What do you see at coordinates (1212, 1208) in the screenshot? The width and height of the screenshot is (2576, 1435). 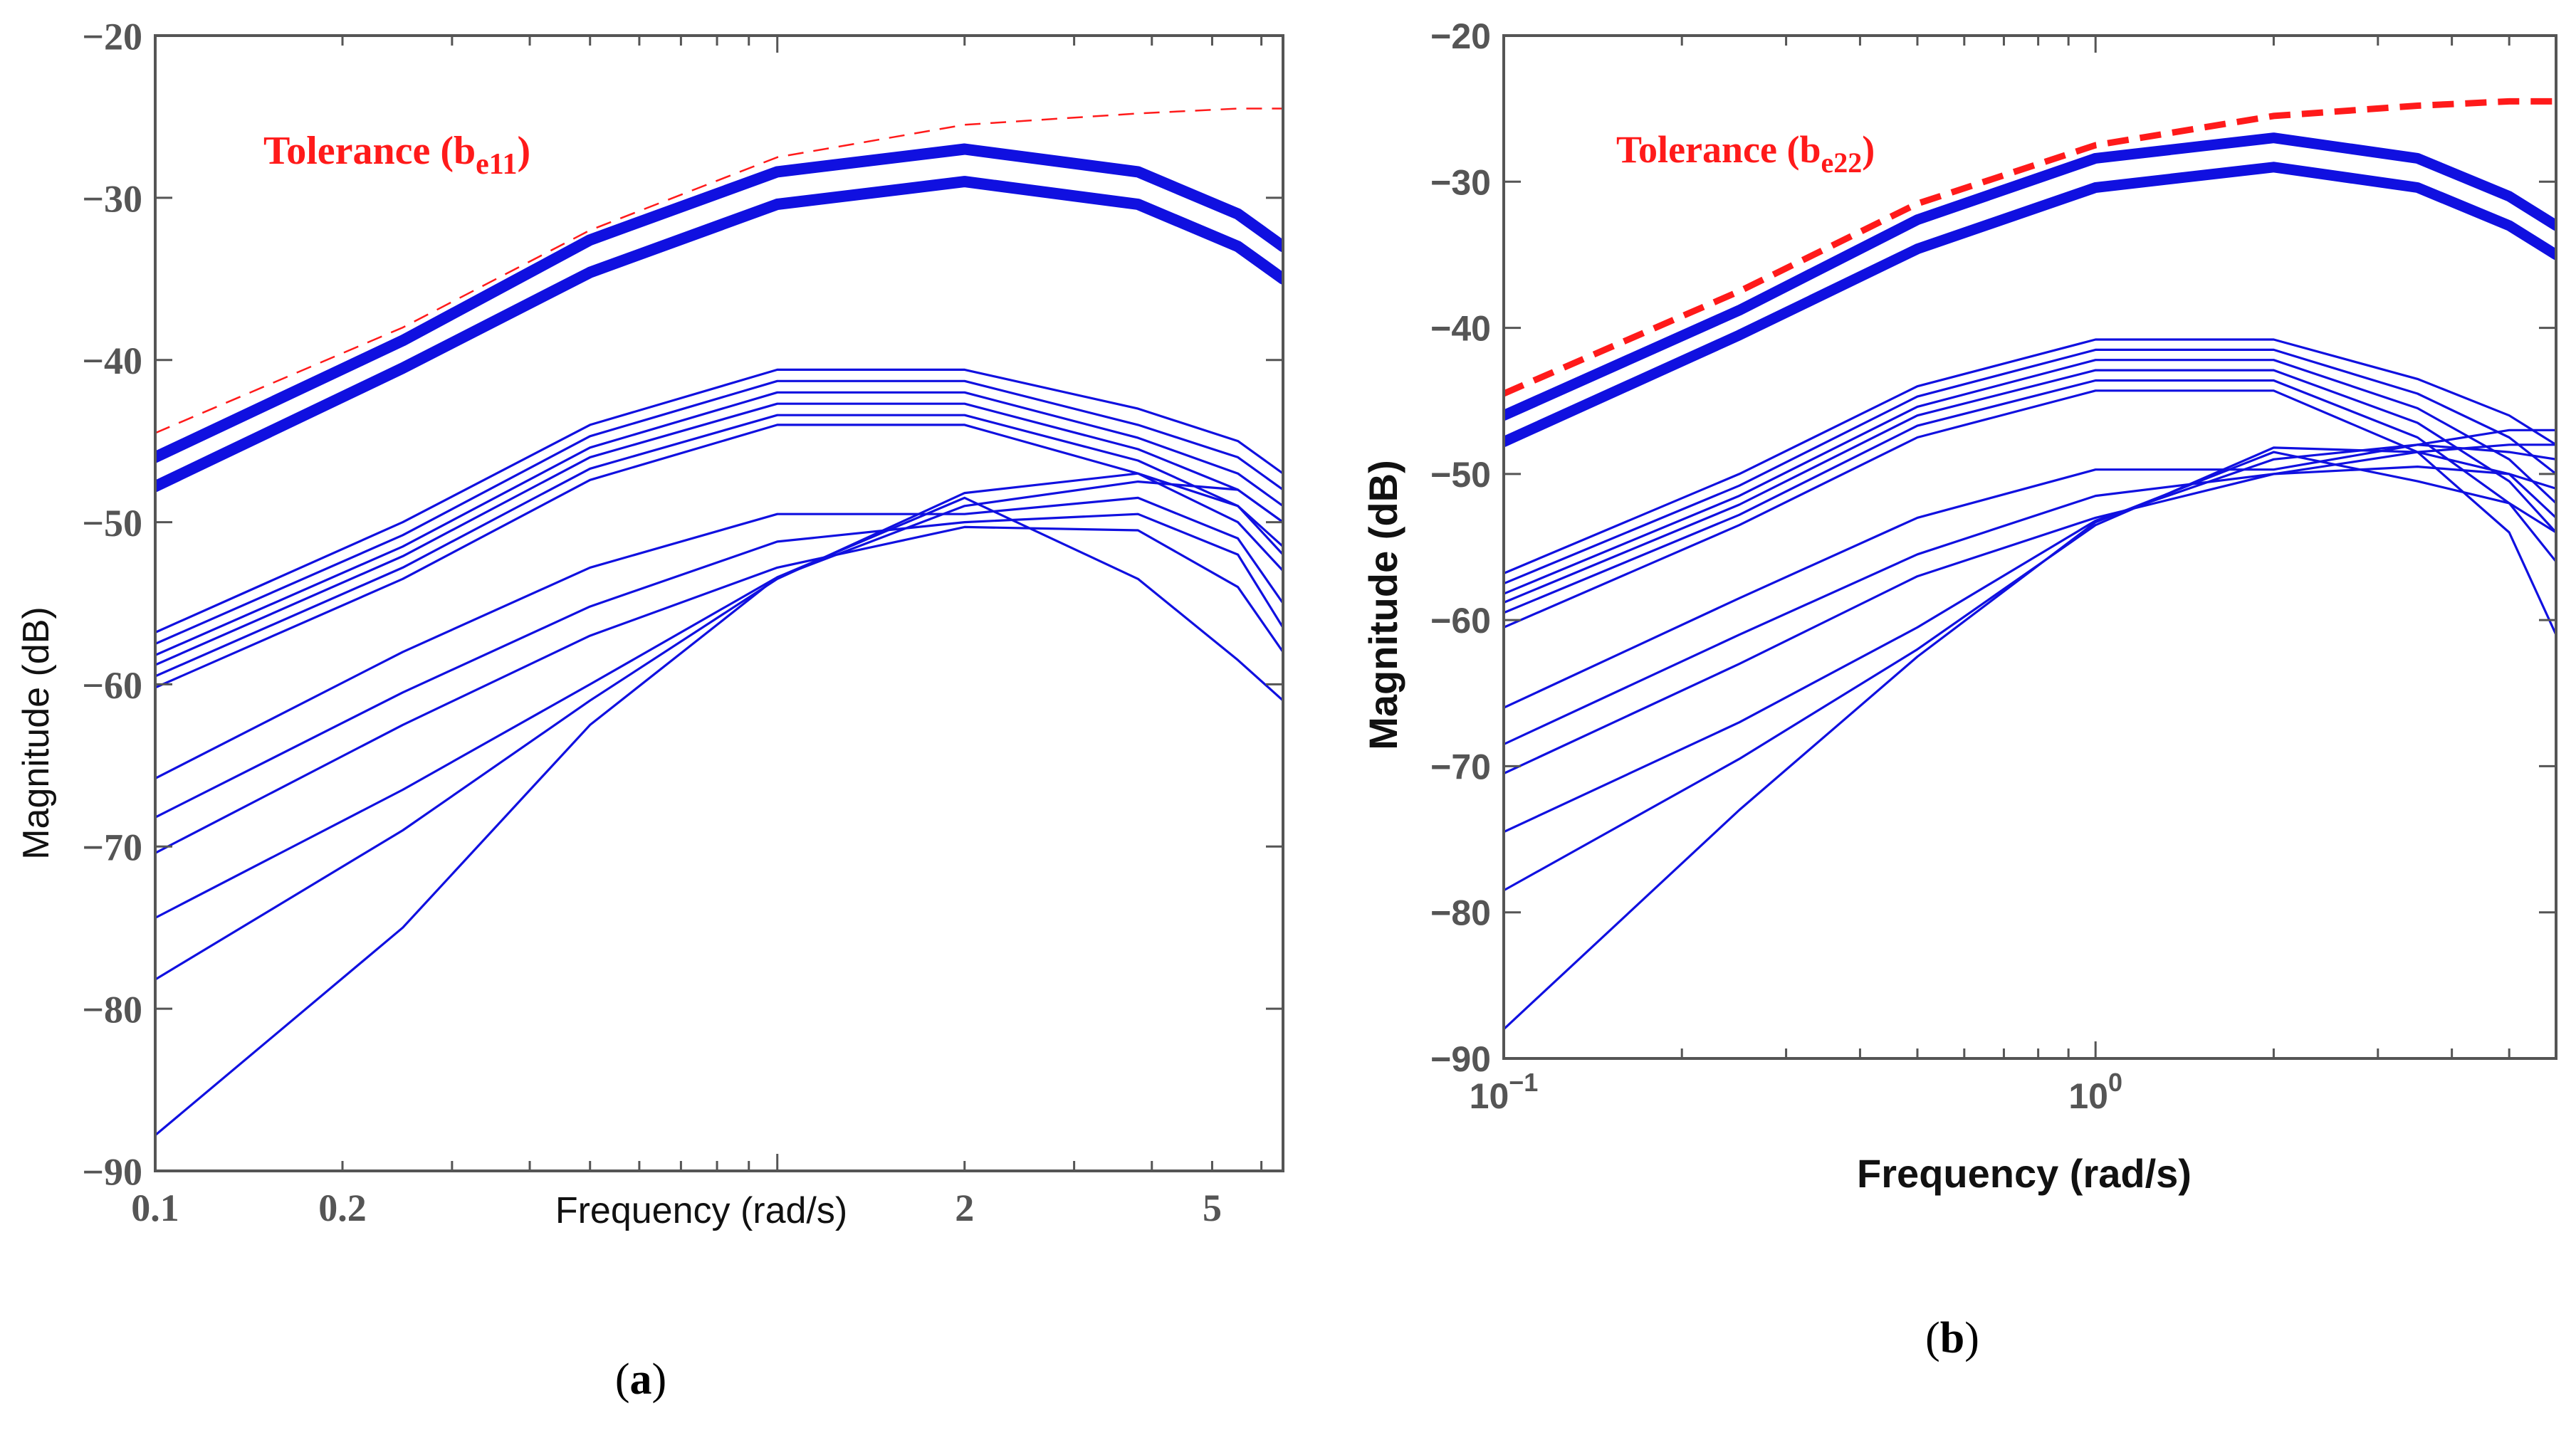 I see `panel-a-x-tick-label: 5` at bounding box center [1212, 1208].